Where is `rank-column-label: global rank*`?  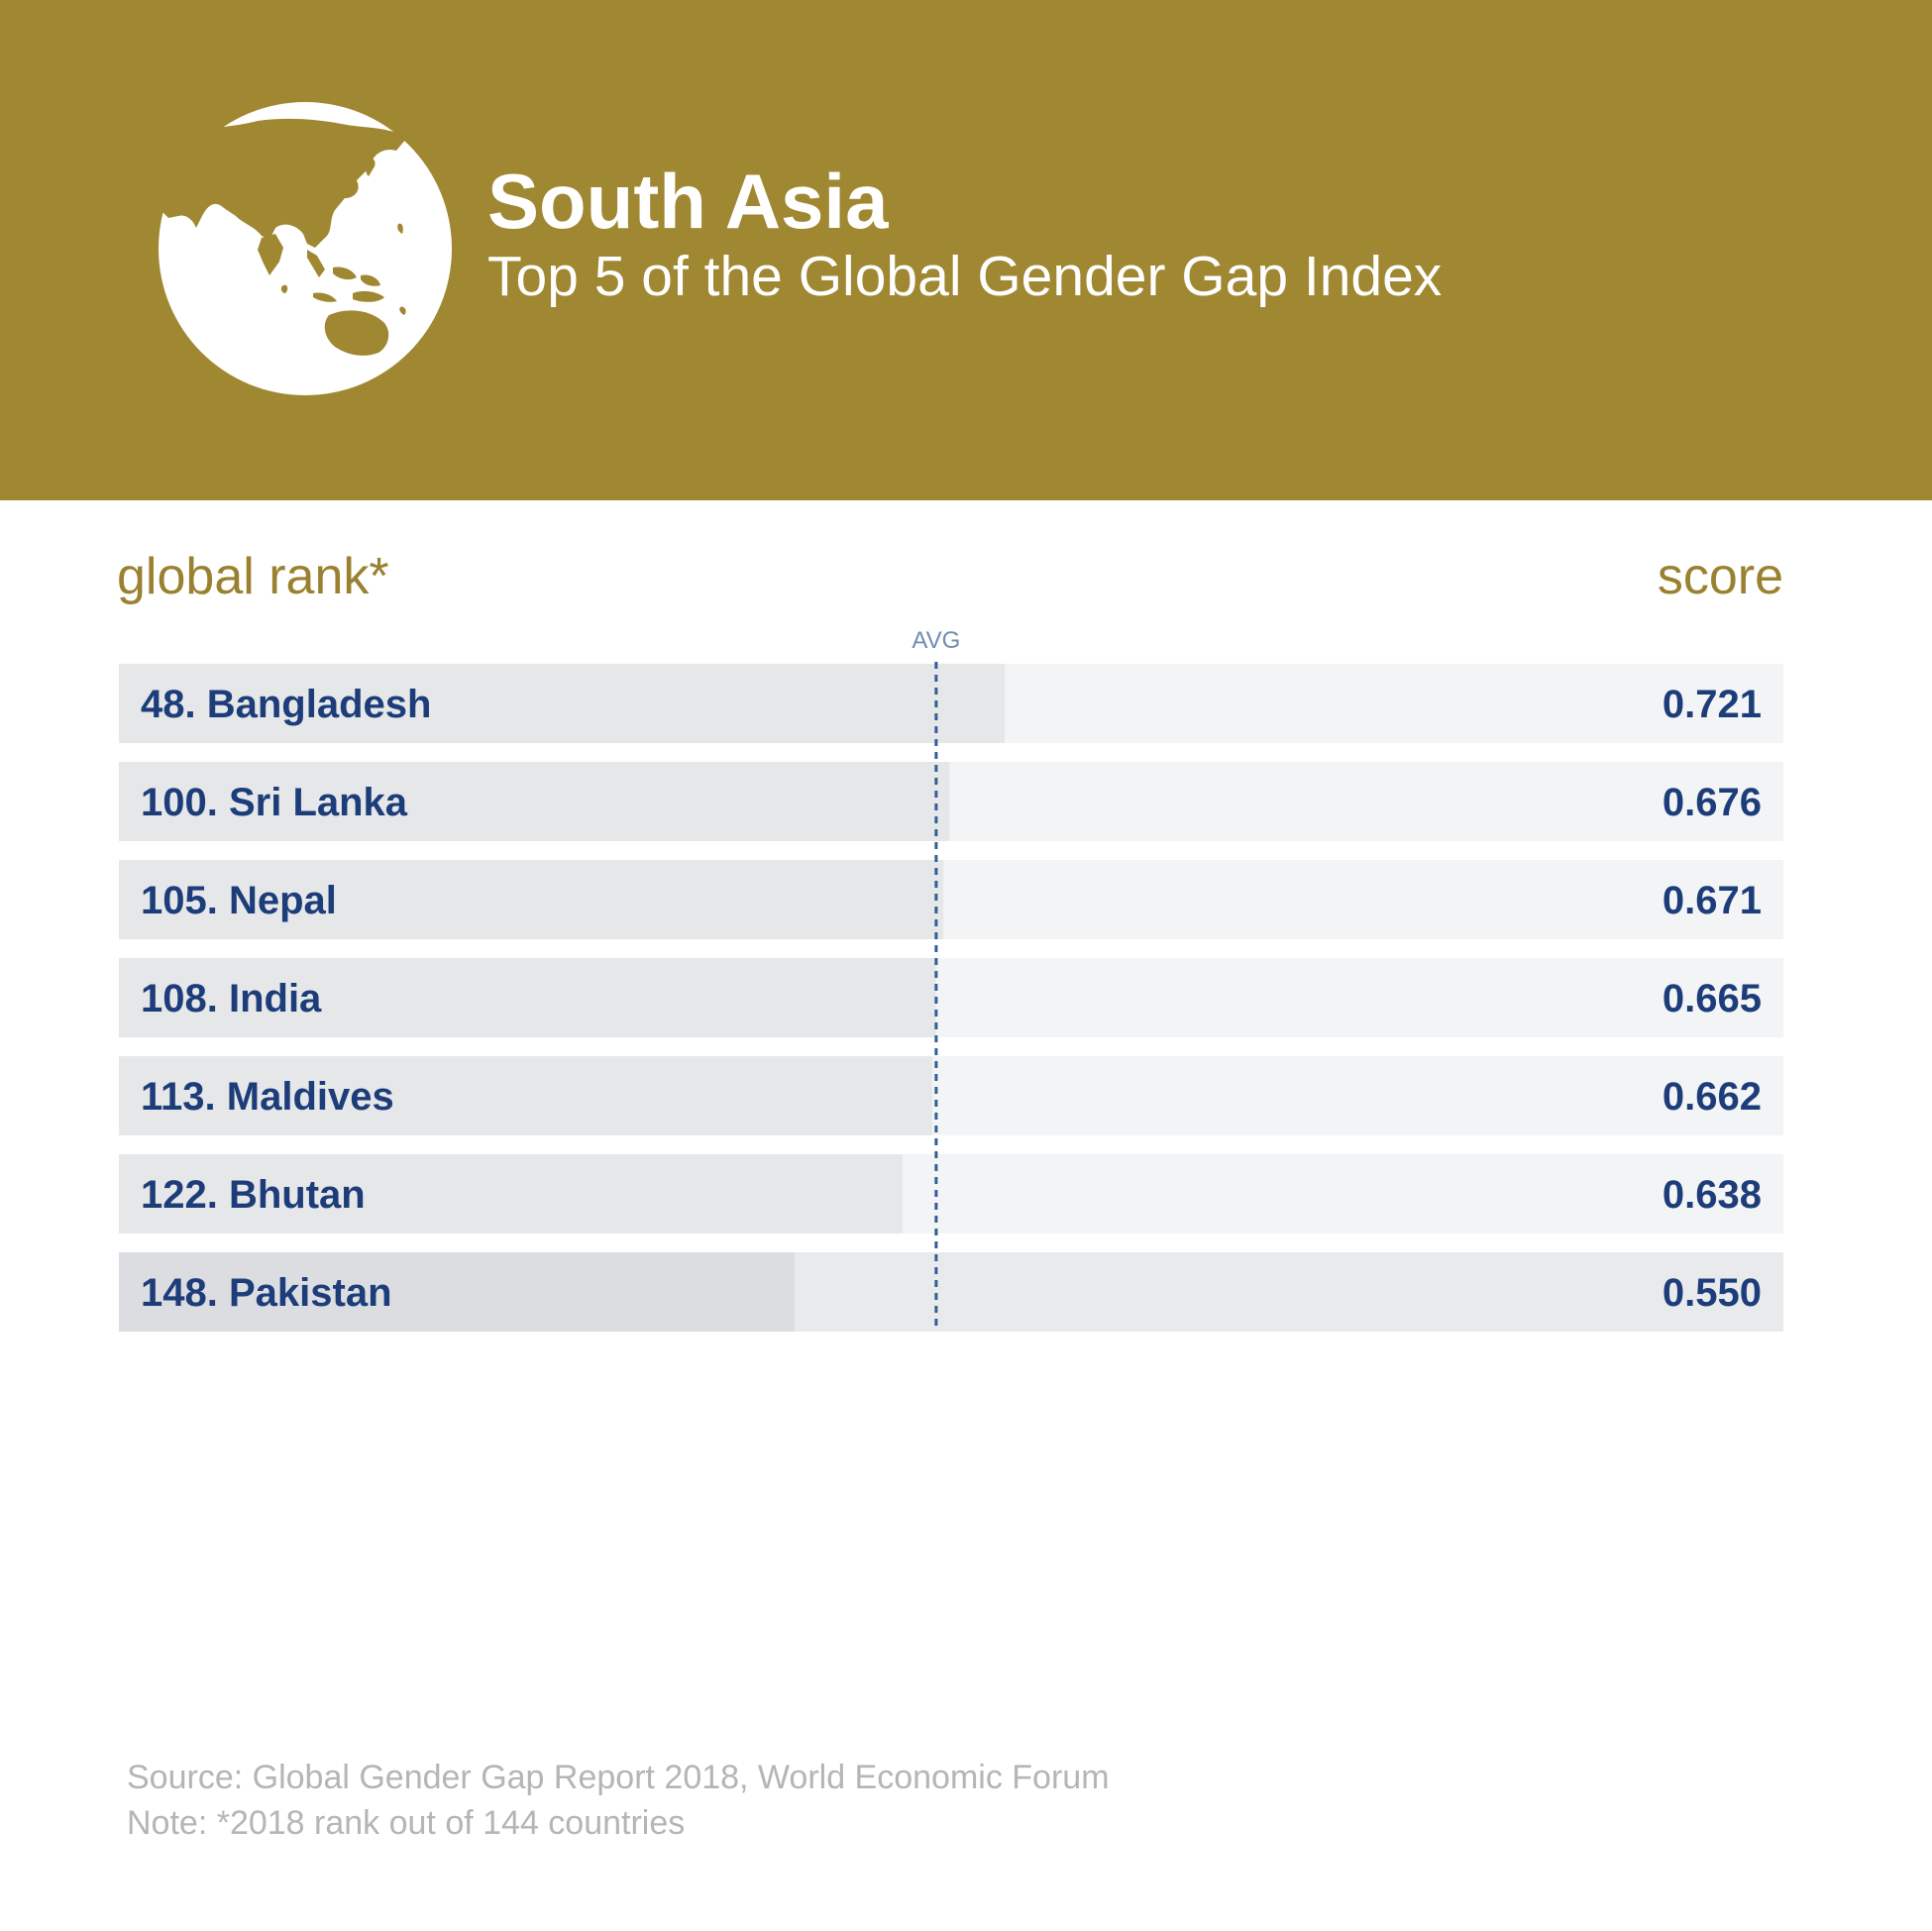 rank-column-label: global rank* is located at coordinates (253, 576).